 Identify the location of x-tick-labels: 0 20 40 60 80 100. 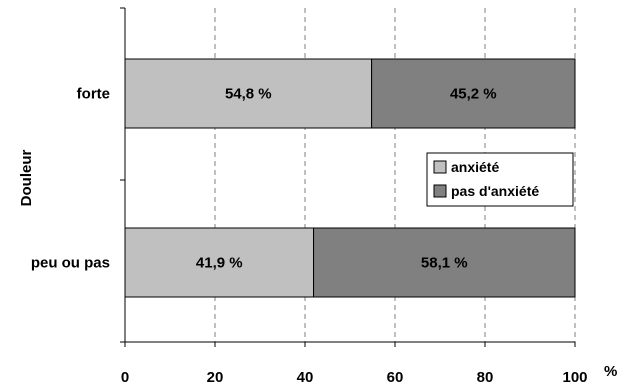
(354, 377).